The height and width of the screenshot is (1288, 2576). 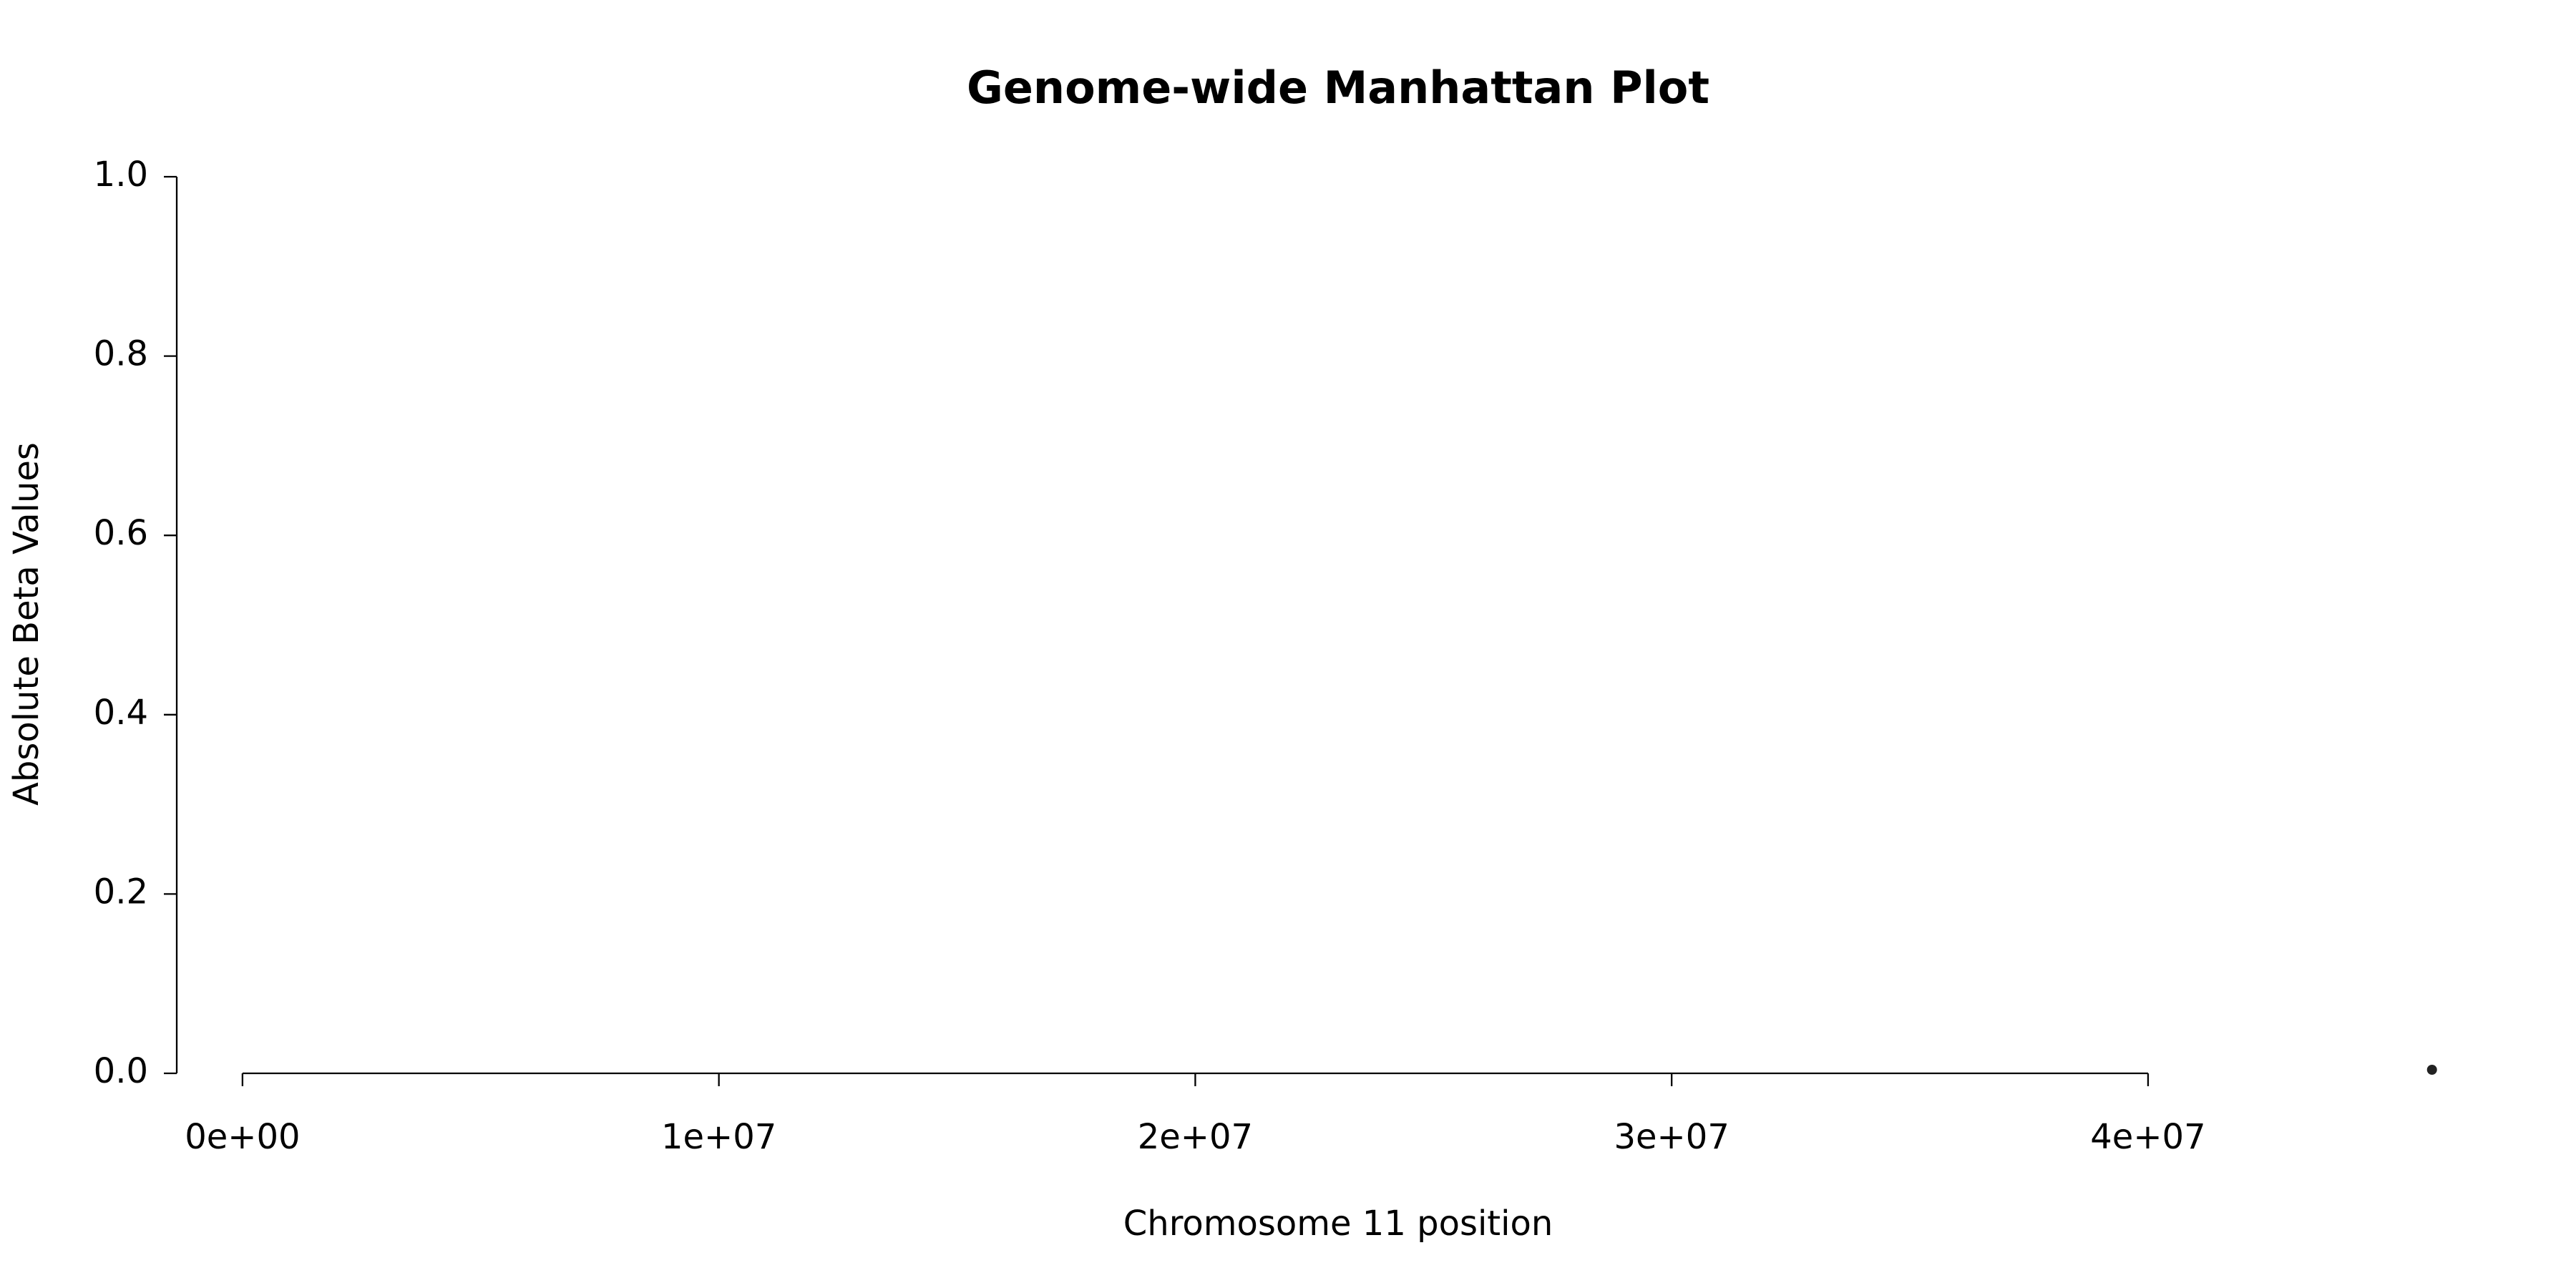 I want to click on y-tick-label: 0.8, so click(x=121, y=354).